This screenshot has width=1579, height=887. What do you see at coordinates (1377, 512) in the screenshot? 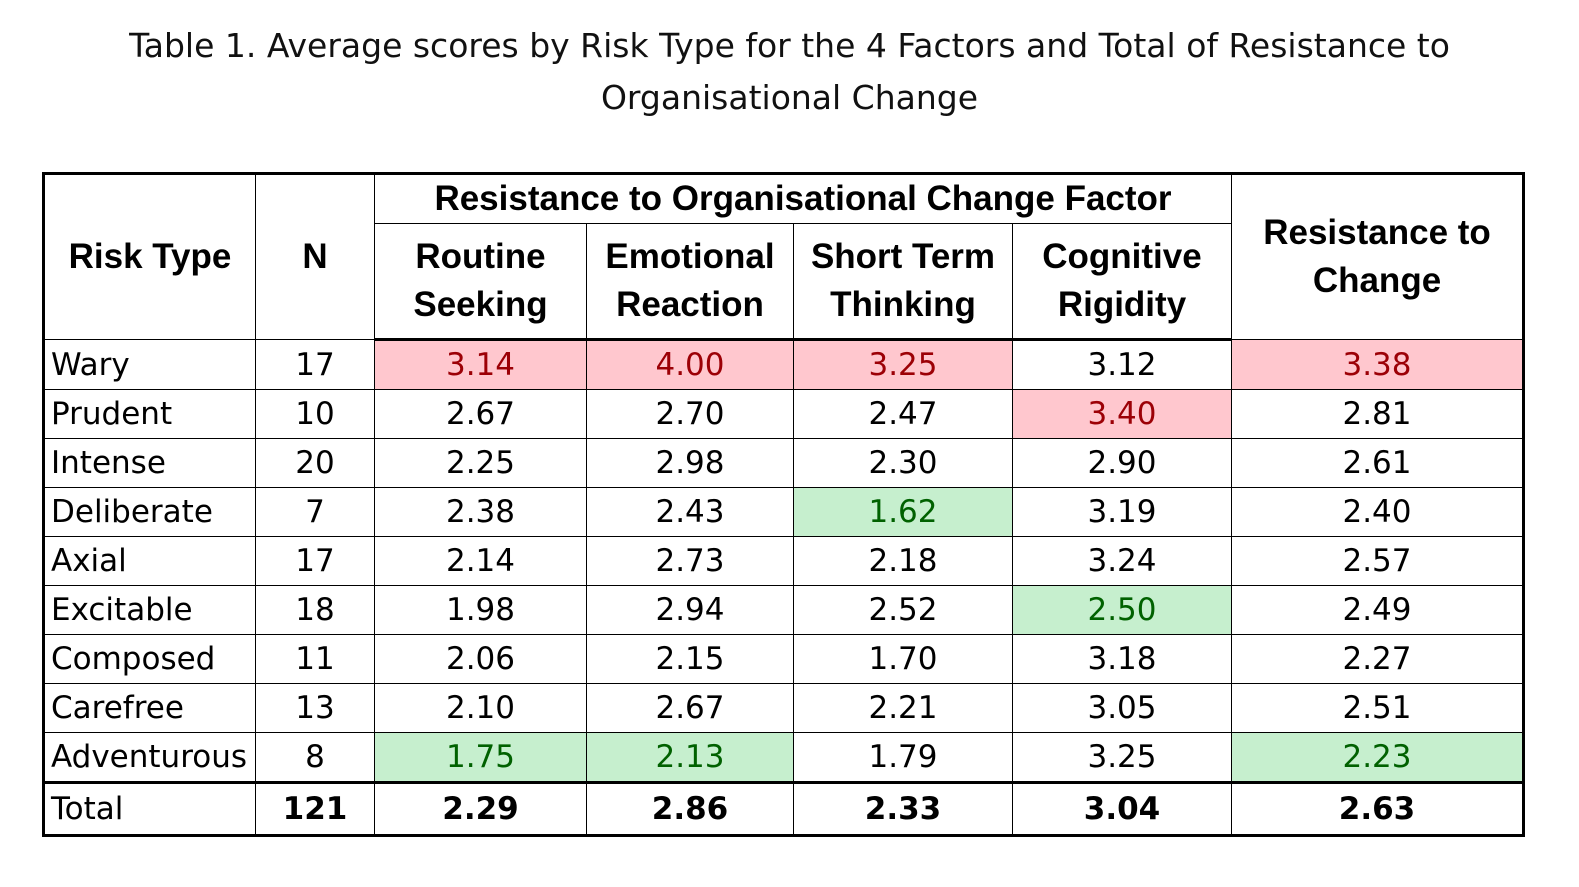
I see `cell-resistance-to-change: 2.40` at bounding box center [1377, 512].